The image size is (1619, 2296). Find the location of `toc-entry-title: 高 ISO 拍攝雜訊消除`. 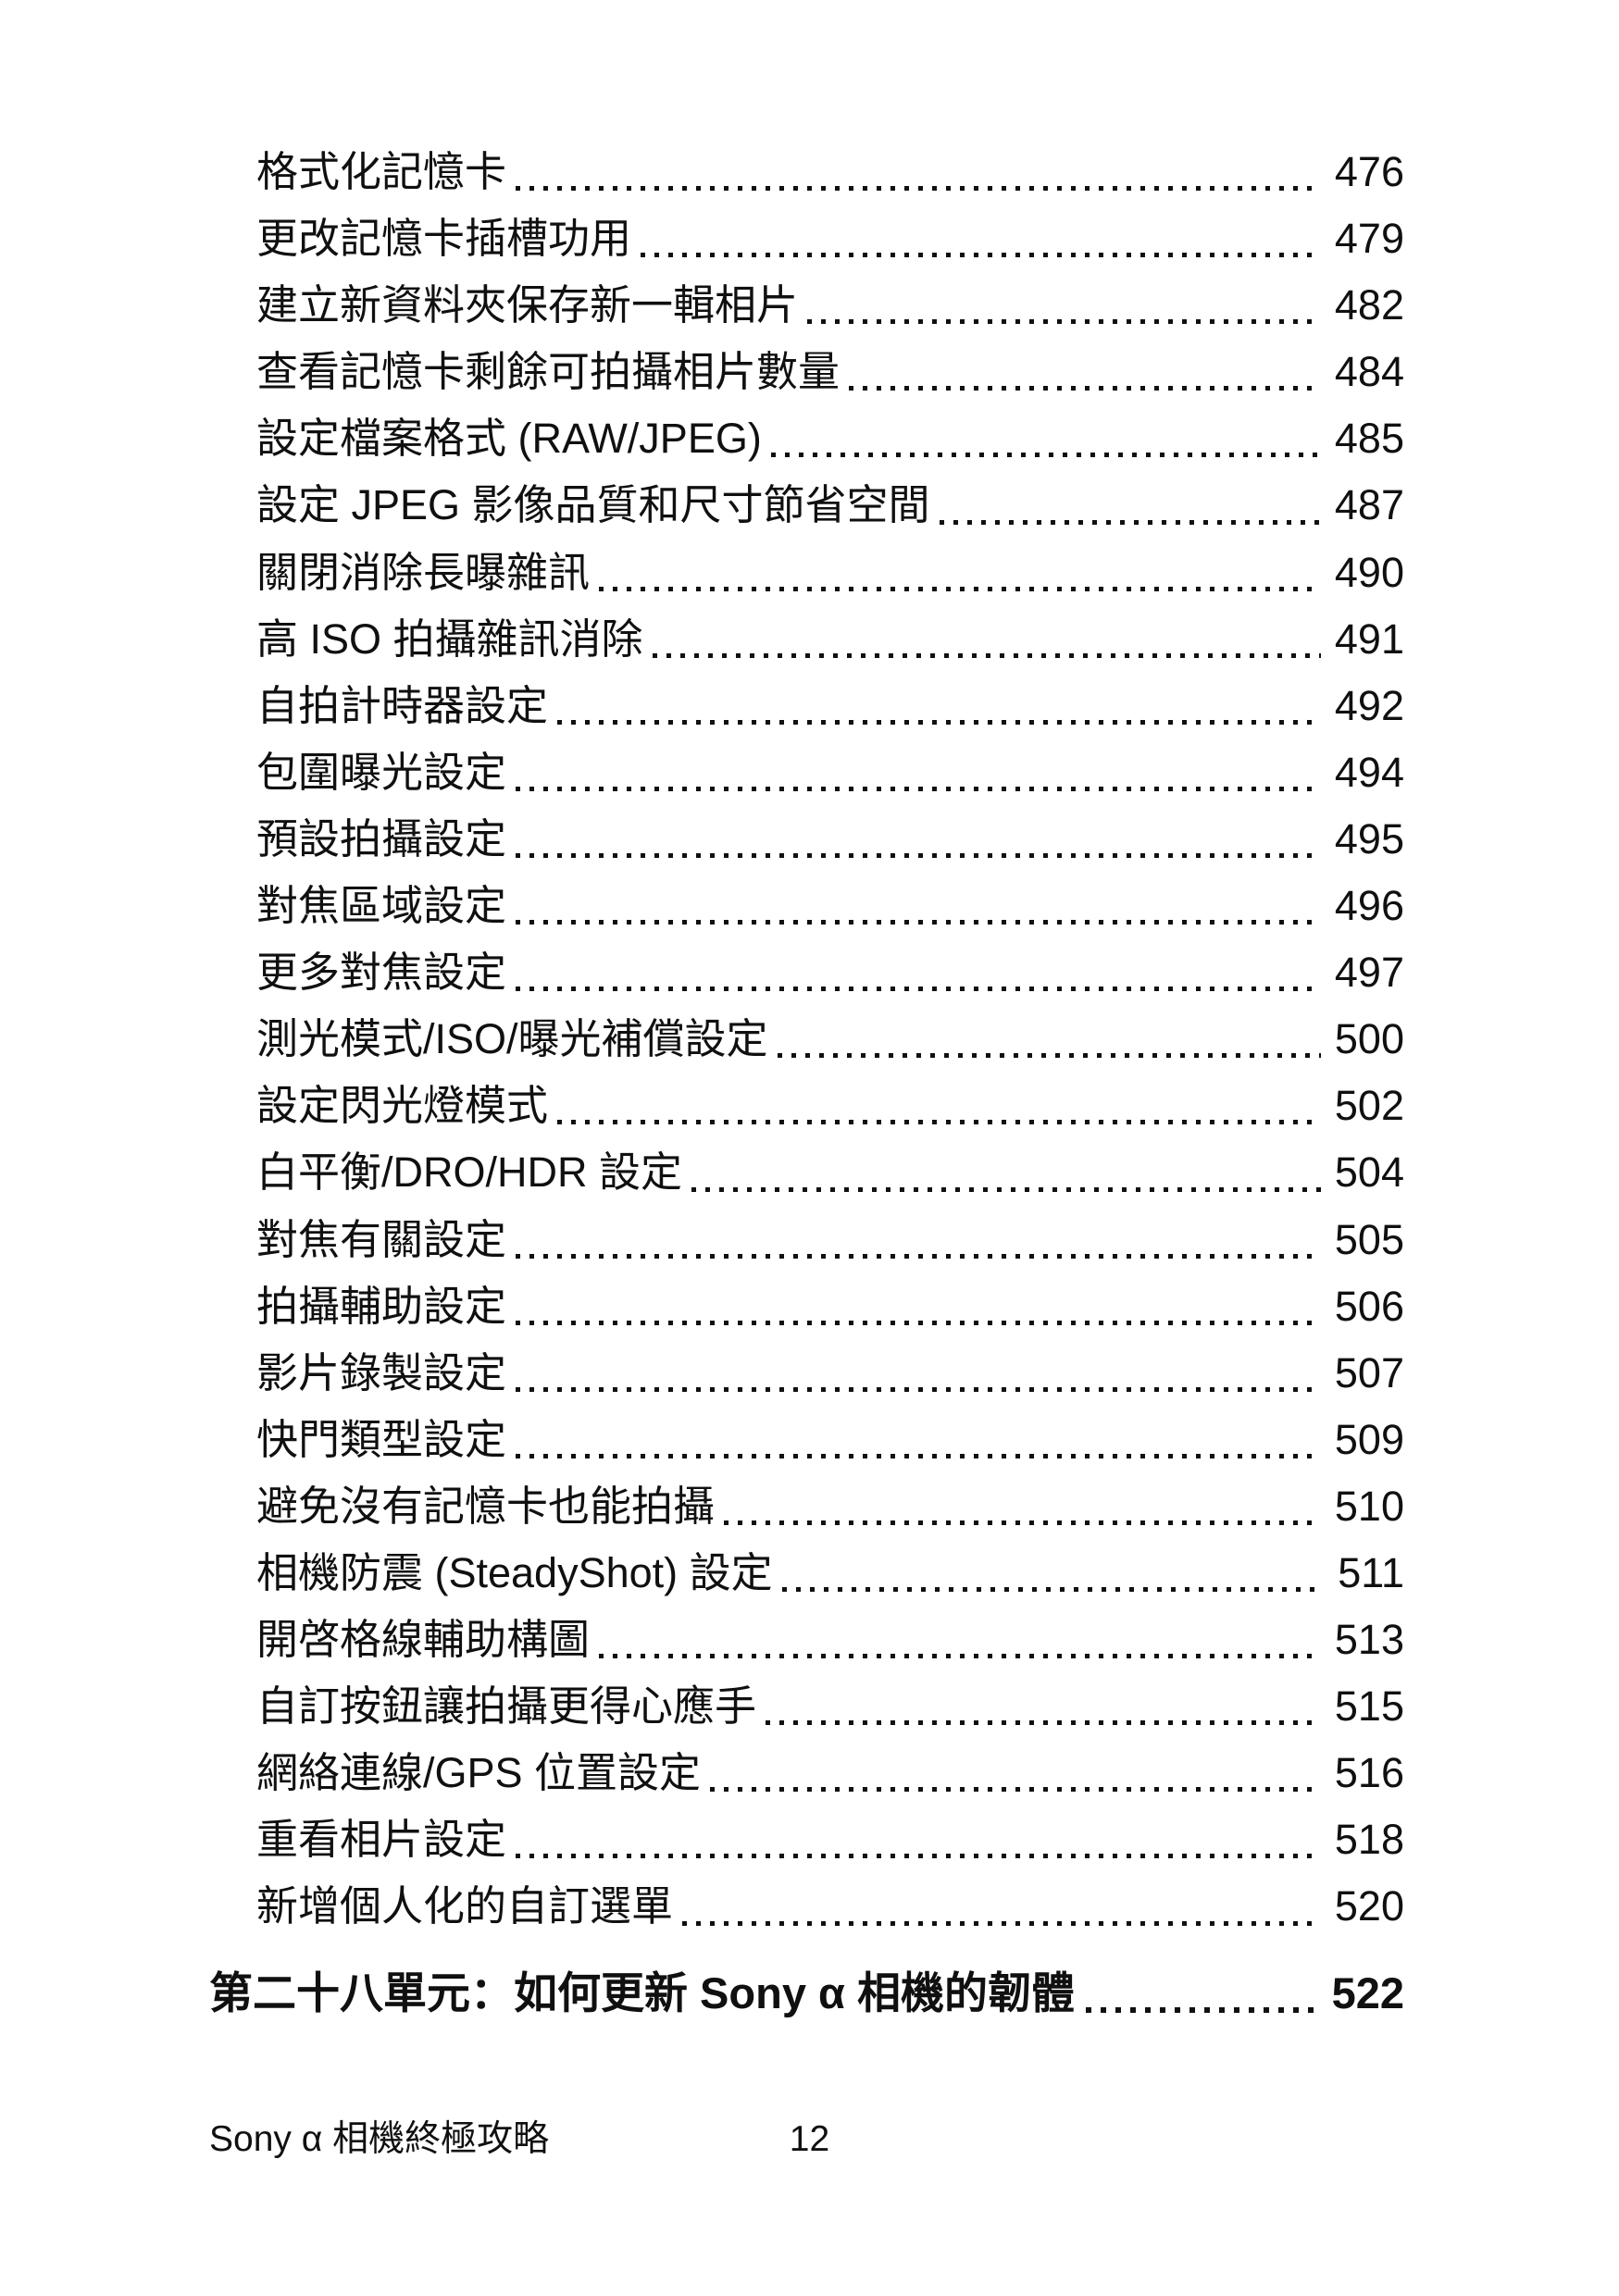

toc-entry-title: 高 ISO 拍攝雜訊消除 is located at coordinates (450, 638).